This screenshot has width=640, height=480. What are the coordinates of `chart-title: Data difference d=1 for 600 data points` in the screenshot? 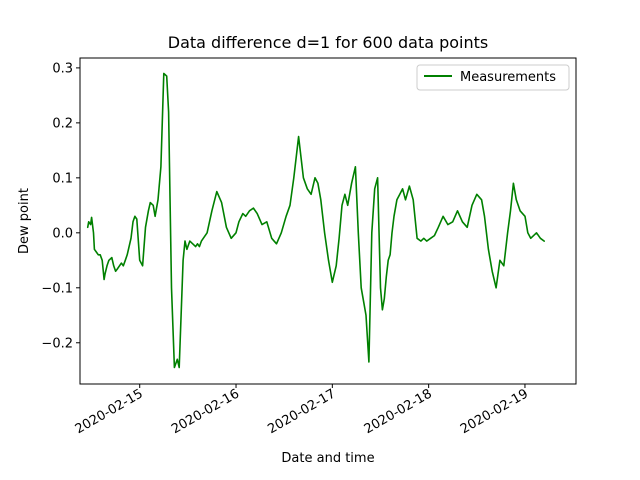 It's located at (328, 42).